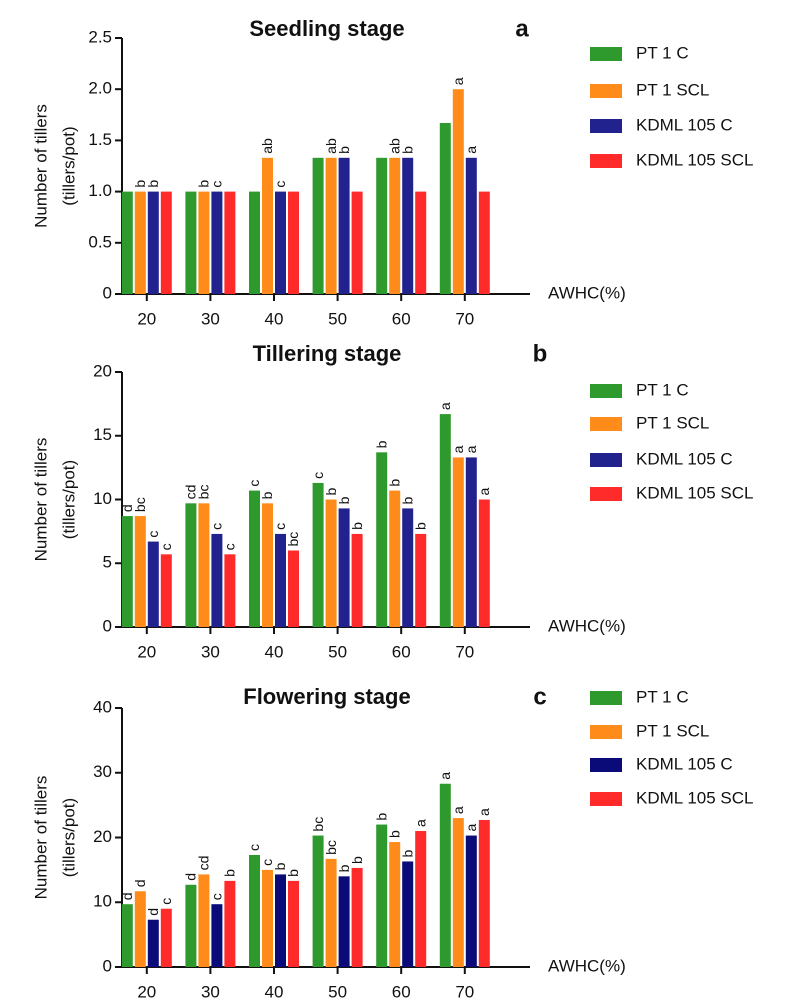 Image resolution: width=794 pixels, height=998 pixels. I want to click on panel-label: b, so click(540, 353).